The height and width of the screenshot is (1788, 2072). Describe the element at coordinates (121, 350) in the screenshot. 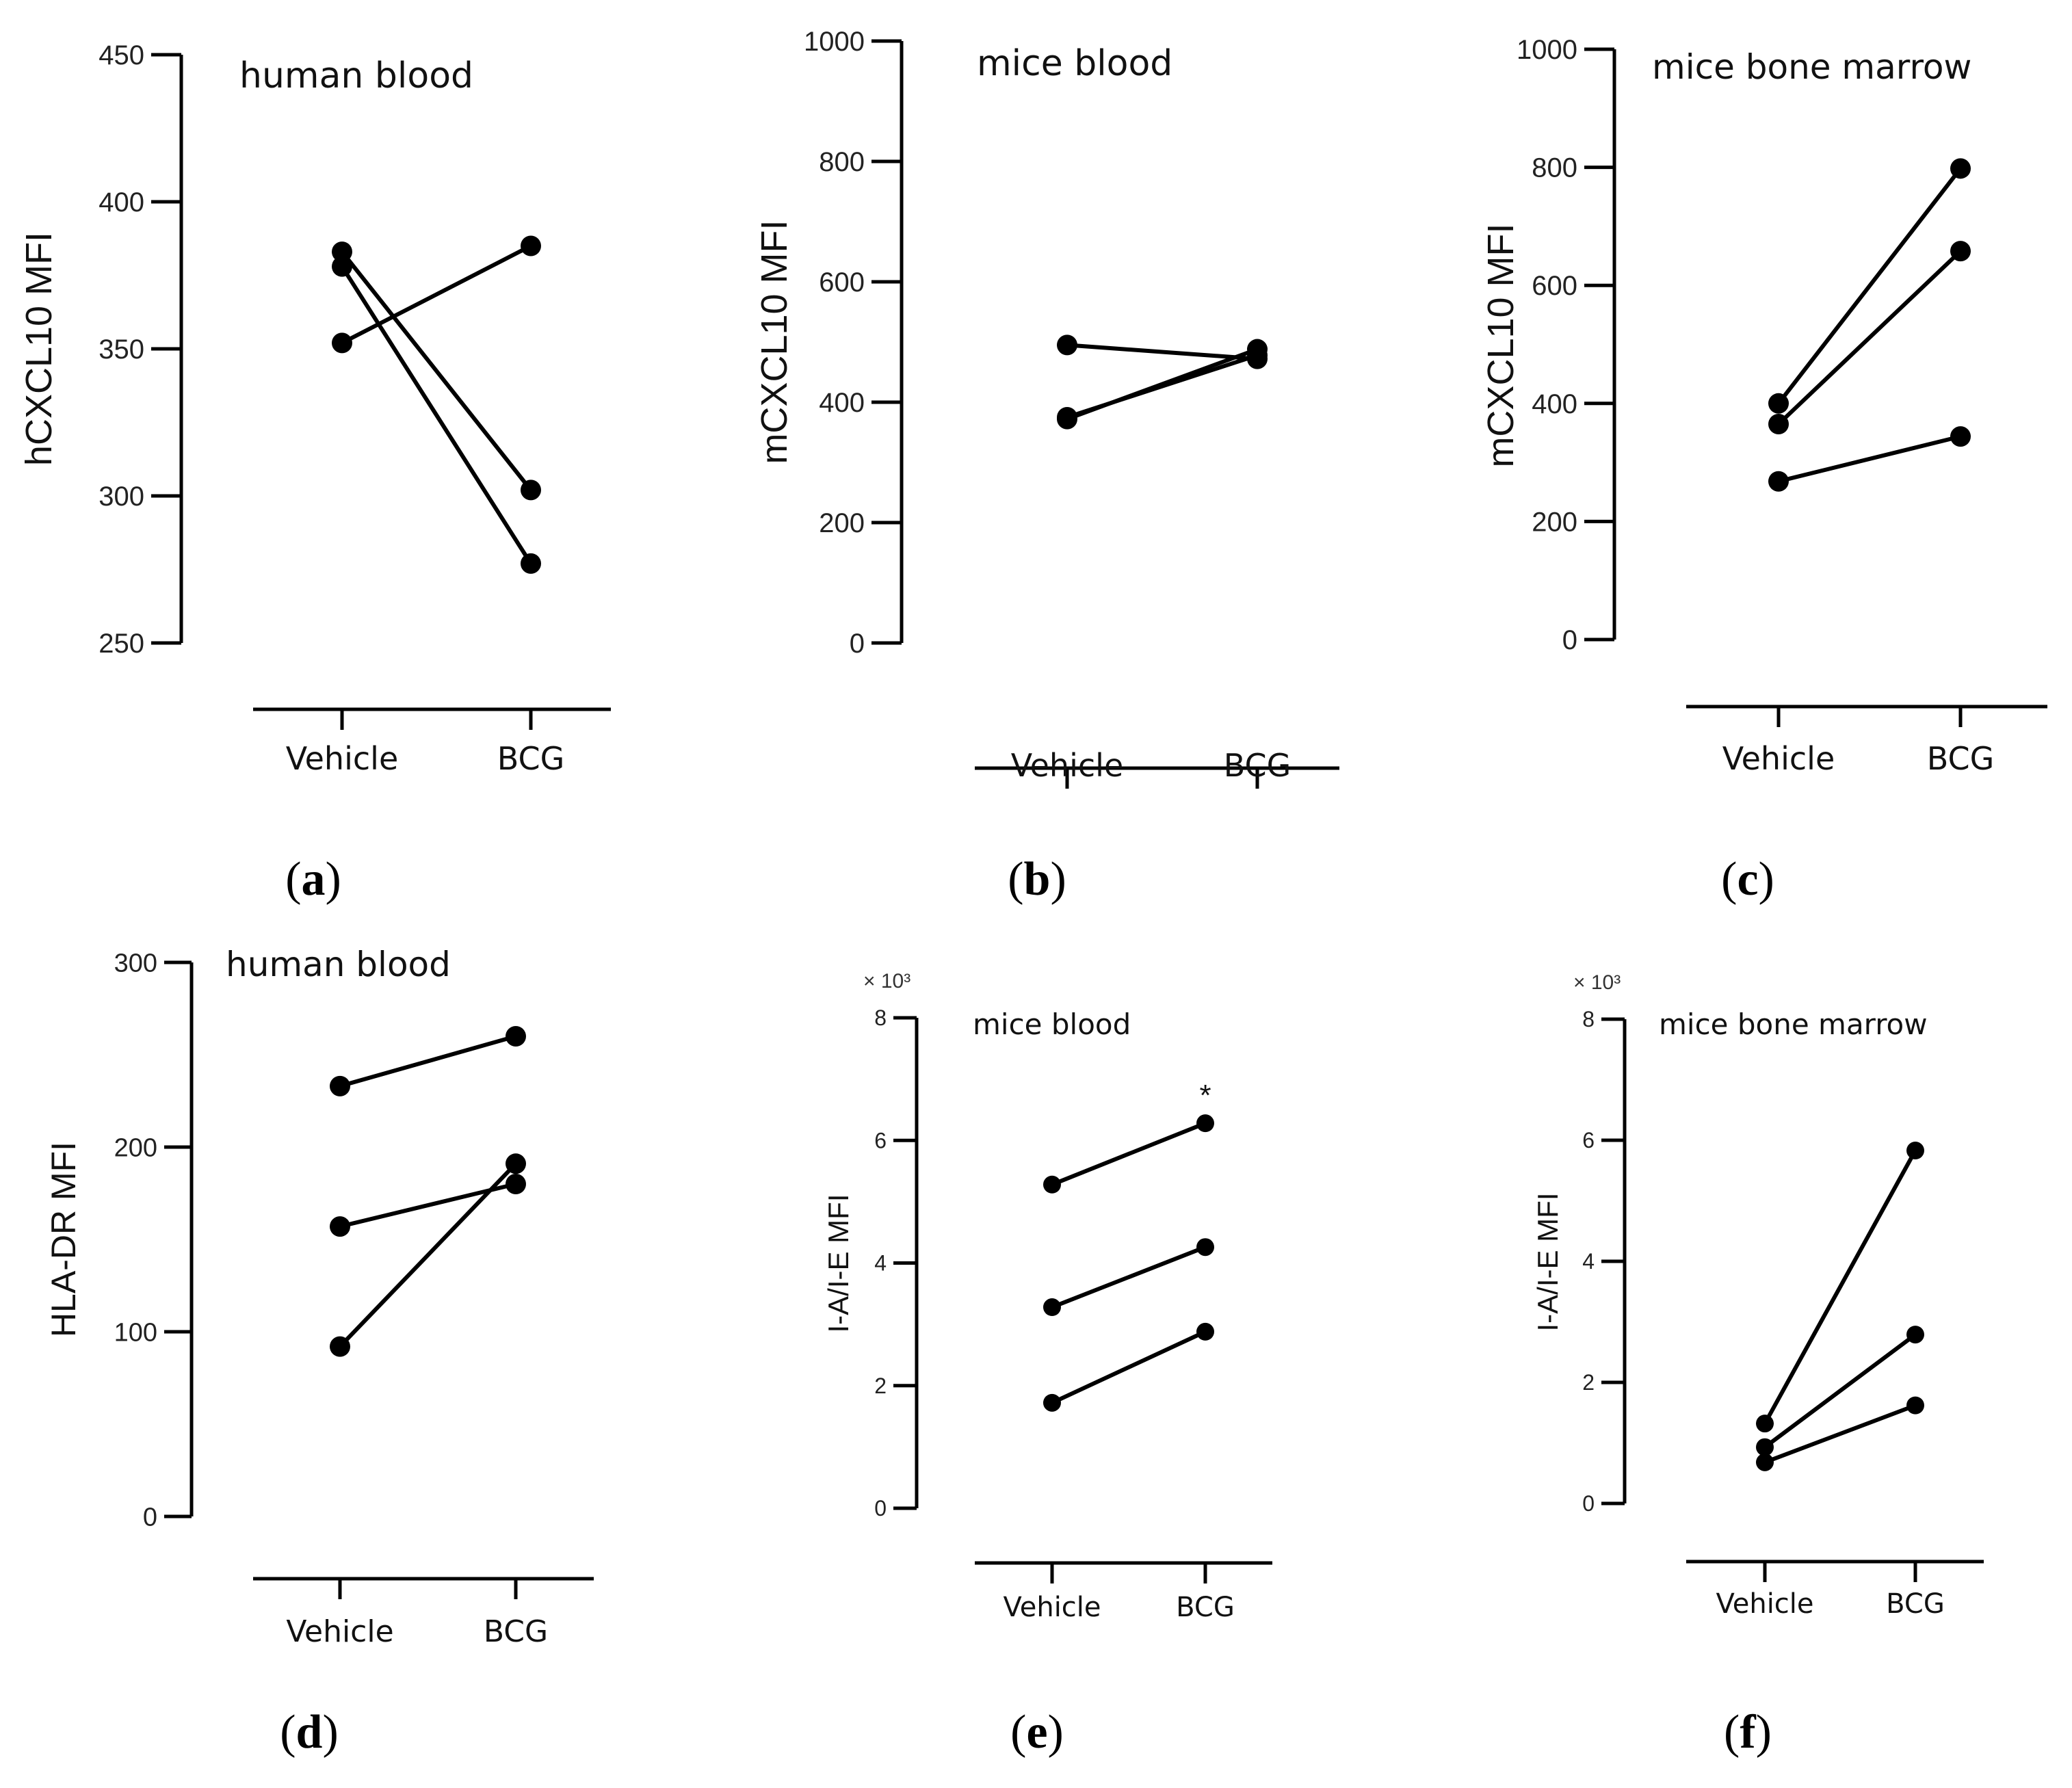

I see `y-tick-label: 350` at that location.